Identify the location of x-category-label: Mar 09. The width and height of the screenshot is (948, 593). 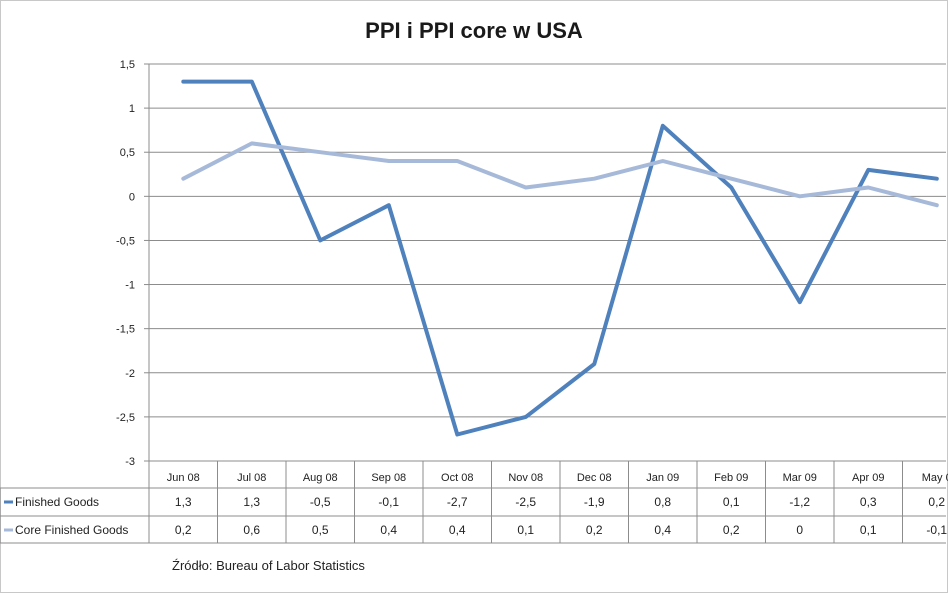
(800, 478).